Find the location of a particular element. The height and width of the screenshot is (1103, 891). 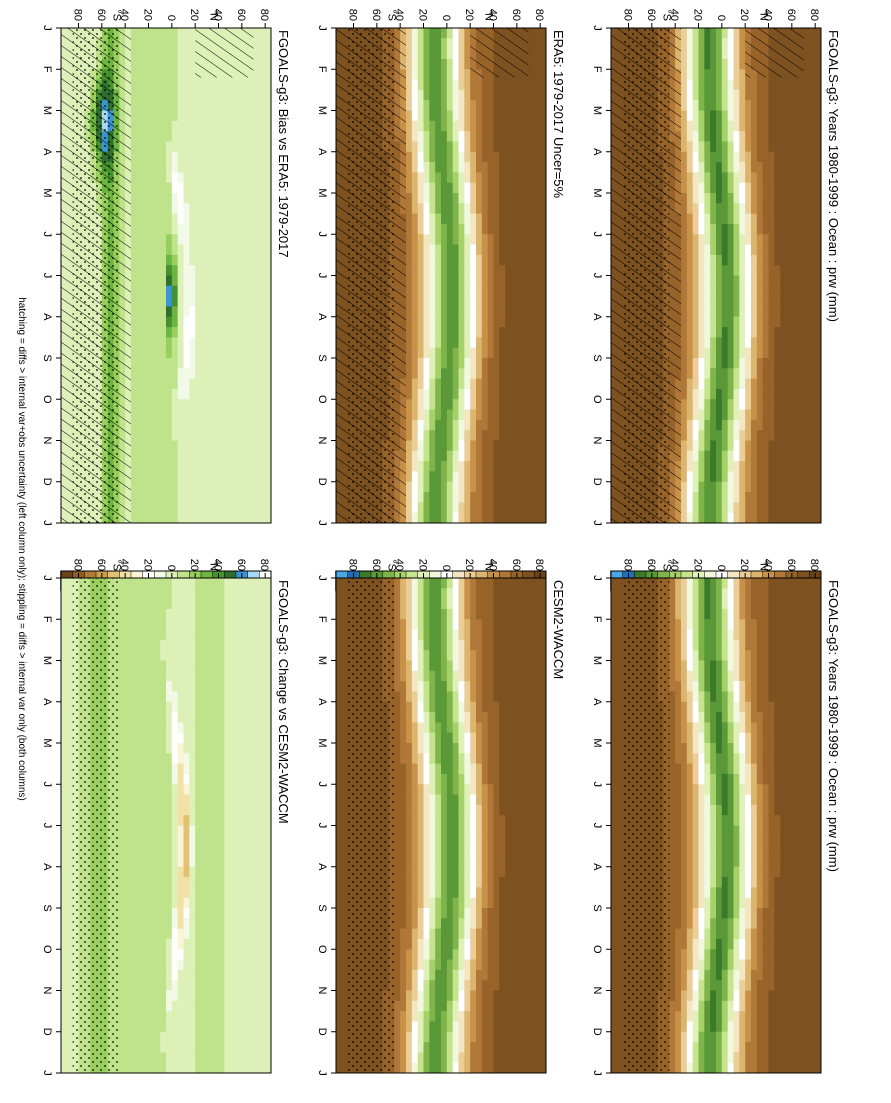

x-tick-label: J is located at coordinates (597, 276).